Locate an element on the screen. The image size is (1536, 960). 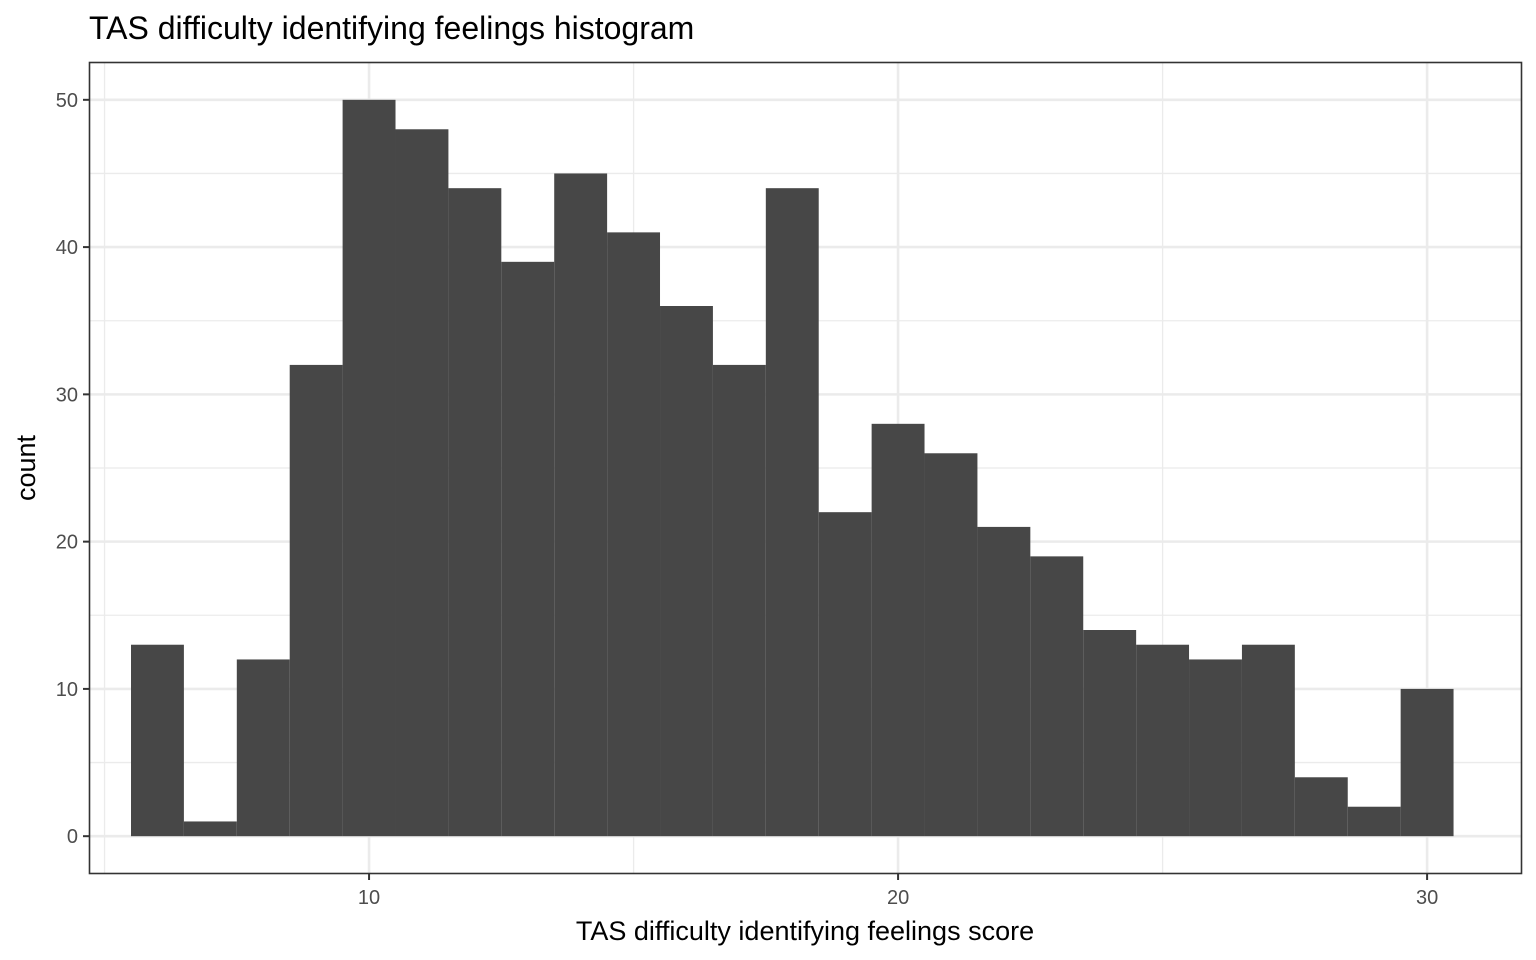
y-tick-label: 20 is located at coordinates (67, 543).